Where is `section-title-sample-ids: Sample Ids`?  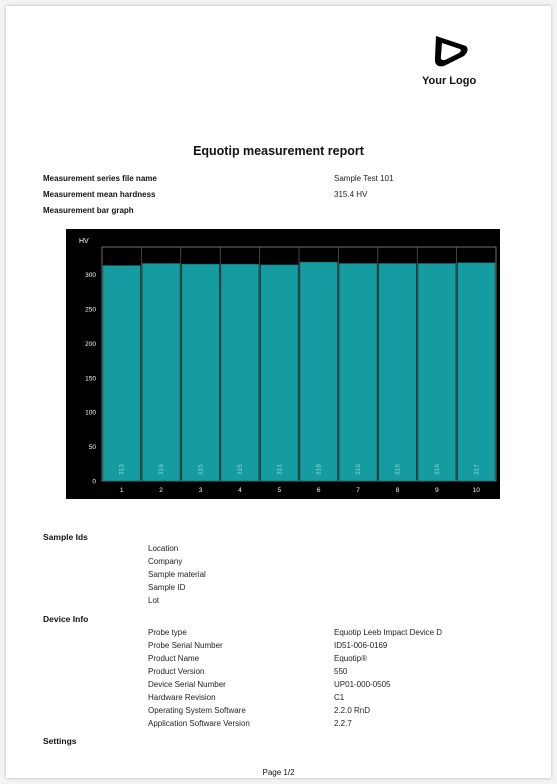 section-title-sample-ids: Sample Ids is located at coordinates (65, 537).